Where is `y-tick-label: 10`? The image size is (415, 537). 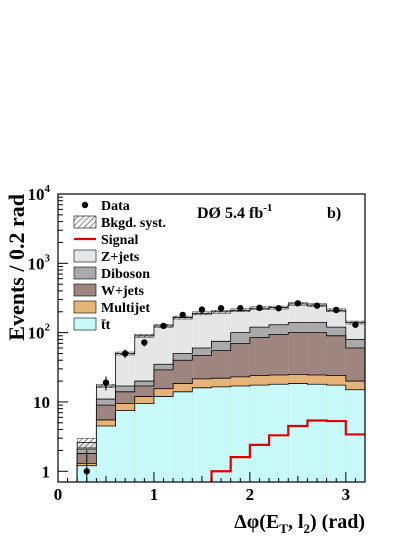
y-tick-label: 10 is located at coordinates (41, 402).